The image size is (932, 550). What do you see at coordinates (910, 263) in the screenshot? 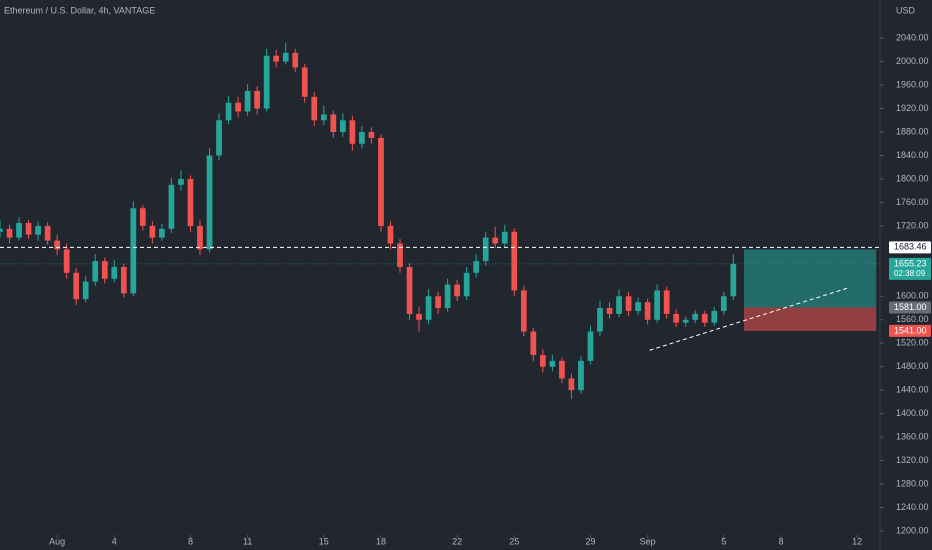
I see `last-price-tag: 1655.23` at bounding box center [910, 263].